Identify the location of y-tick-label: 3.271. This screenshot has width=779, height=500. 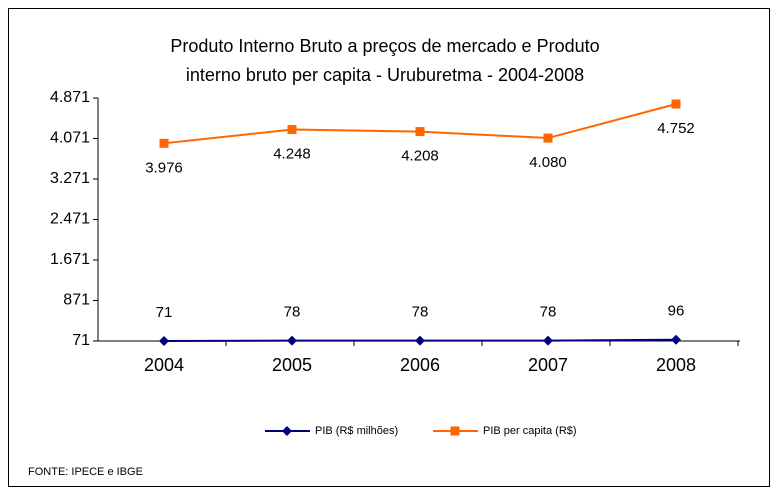
(70, 178).